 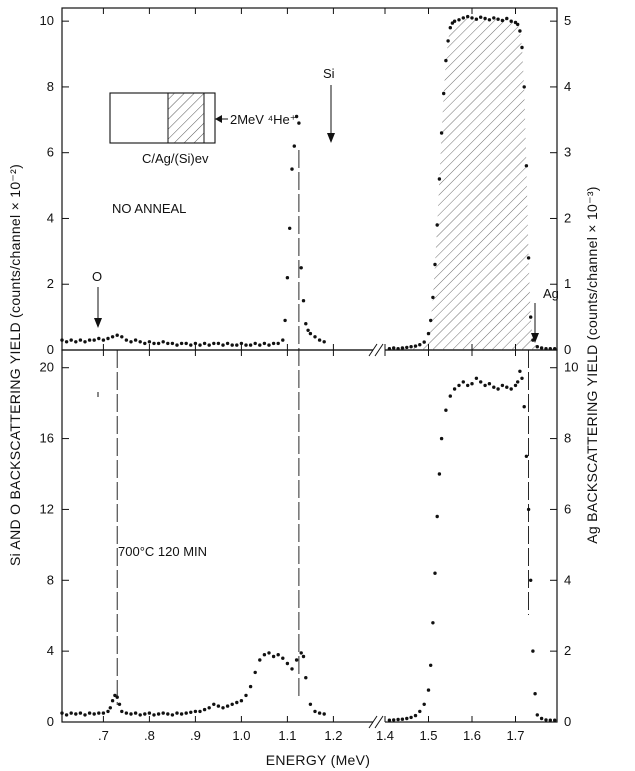 What do you see at coordinates (567, 86) in the screenshot?
I see `right-tick-label: 4` at bounding box center [567, 86].